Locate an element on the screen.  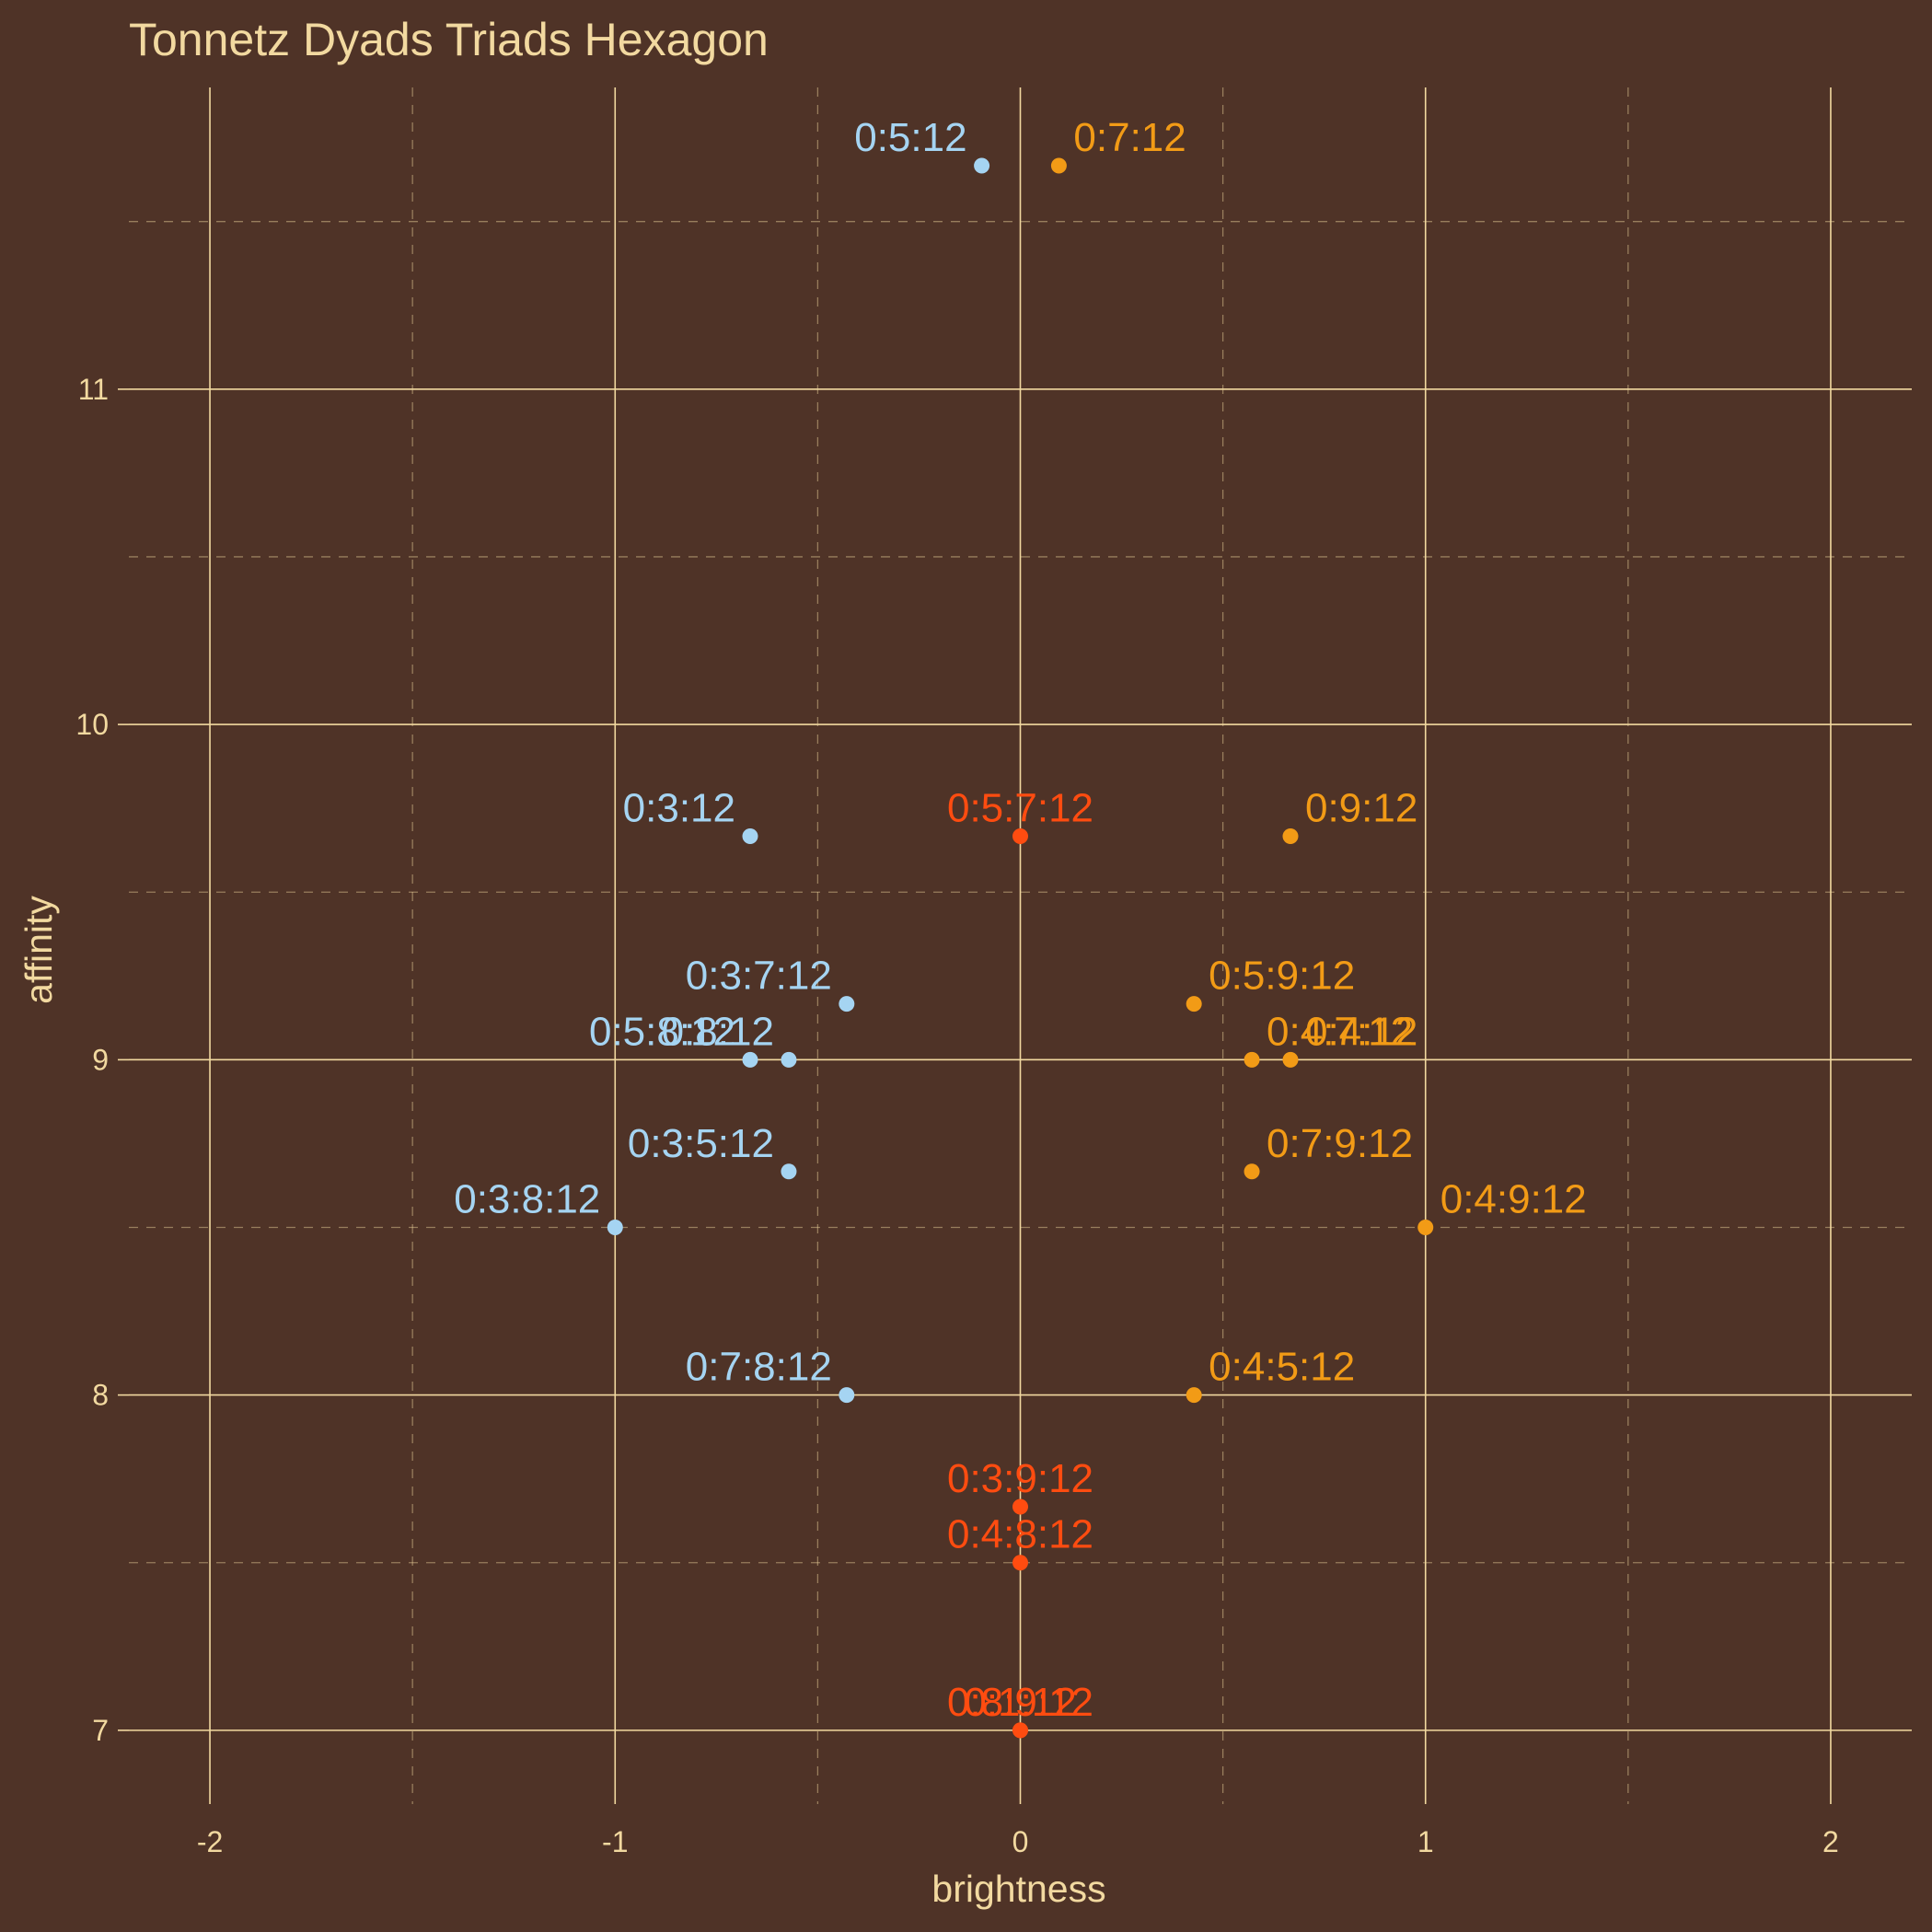
point-label: 0:5:12 is located at coordinates (910, 137).